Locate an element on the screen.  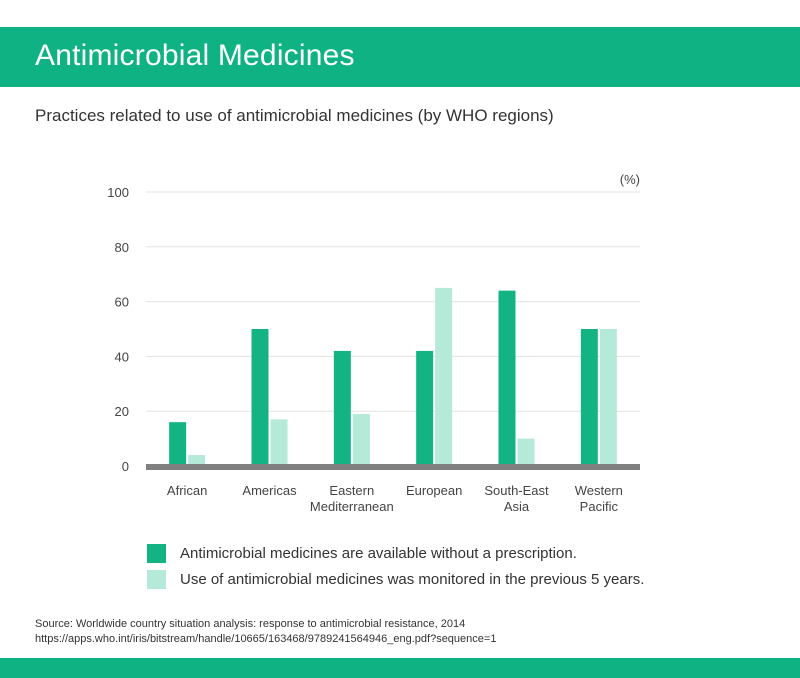
footer-bar is located at coordinates (400, 668).